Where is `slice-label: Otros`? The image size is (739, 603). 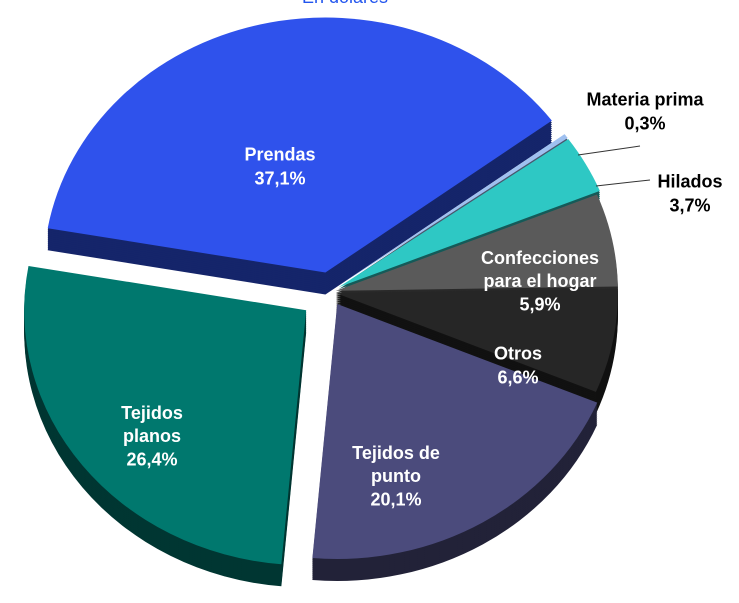
slice-label: Otros is located at coordinates (517, 353).